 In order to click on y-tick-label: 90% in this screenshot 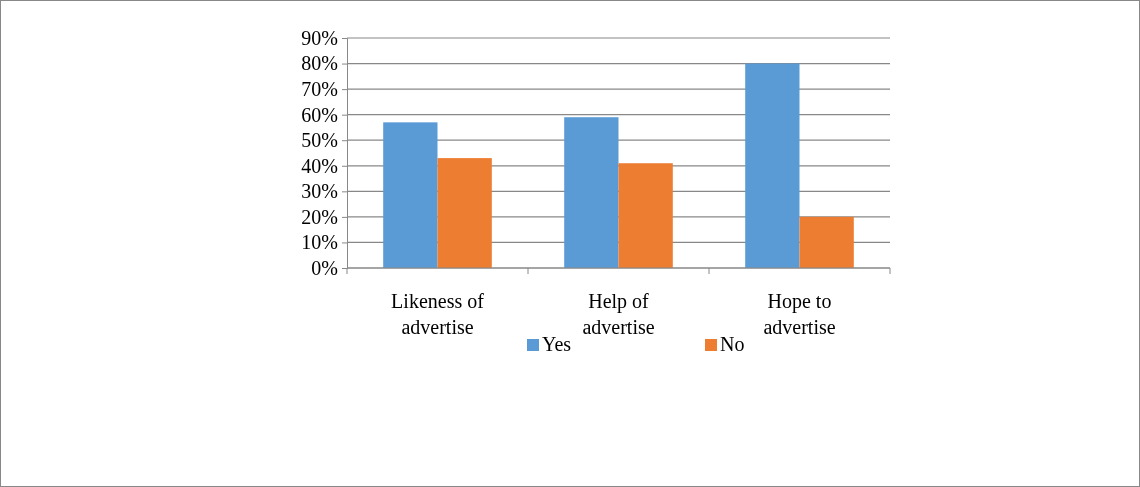, I will do `click(319, 37)`.